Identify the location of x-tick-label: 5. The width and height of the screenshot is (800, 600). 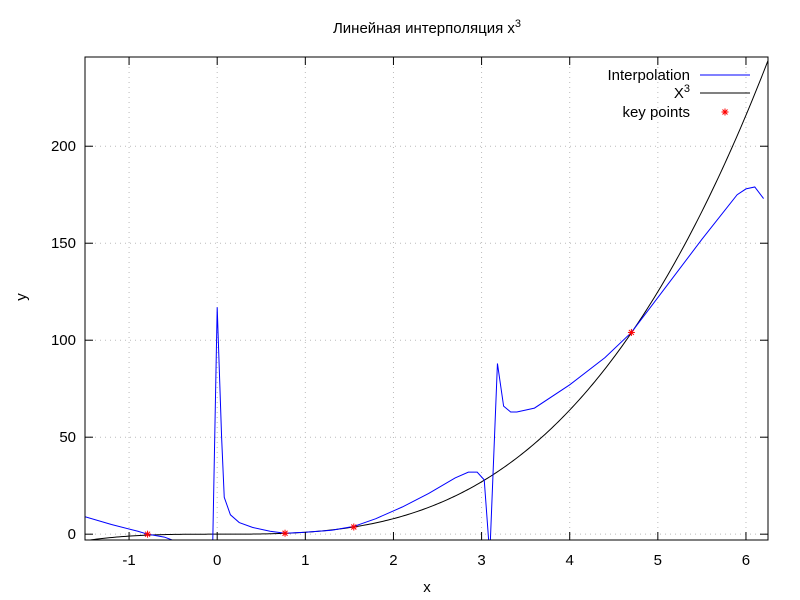
(658, 560).